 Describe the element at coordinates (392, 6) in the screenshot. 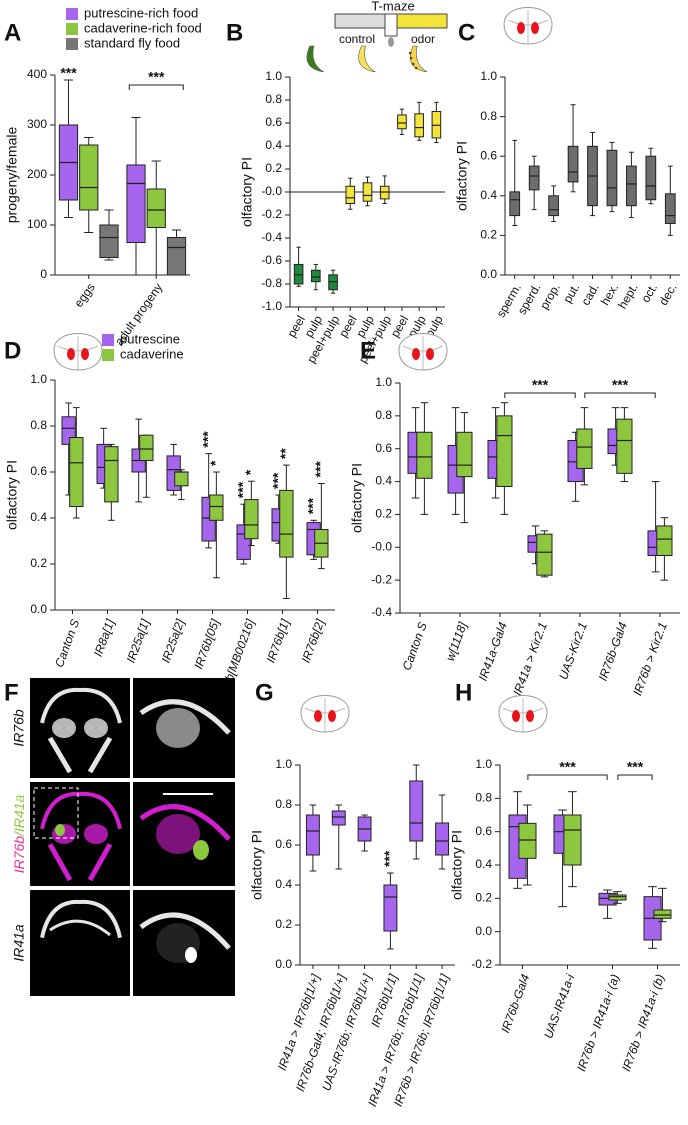

I see `maze-title: T-maze` at that location.